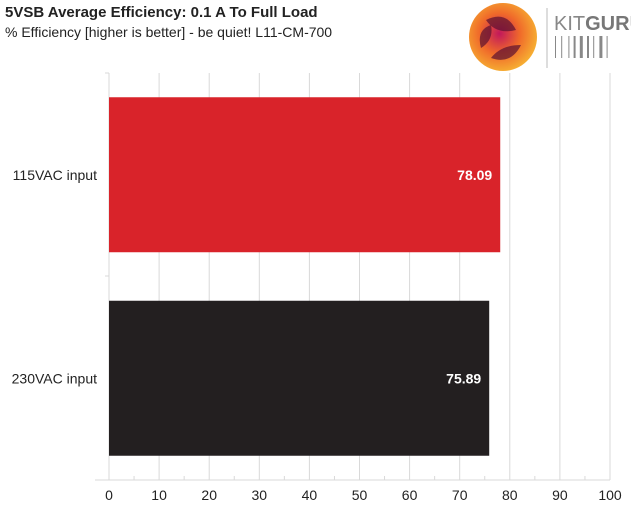  Describe the element at coordinates (581, 47) in the screenshot. I see `barcode-icon` at that location.